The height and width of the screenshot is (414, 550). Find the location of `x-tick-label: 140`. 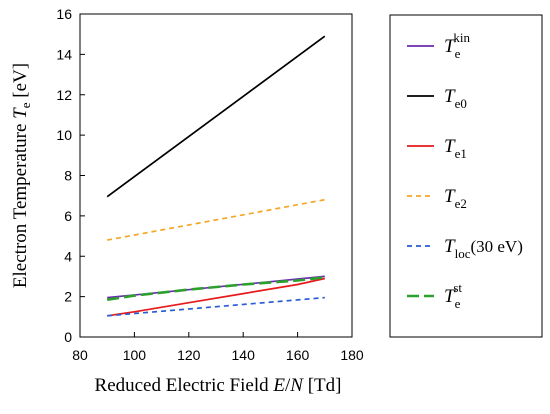

x-tick-label: 140 is located at coordinates (244, 355).